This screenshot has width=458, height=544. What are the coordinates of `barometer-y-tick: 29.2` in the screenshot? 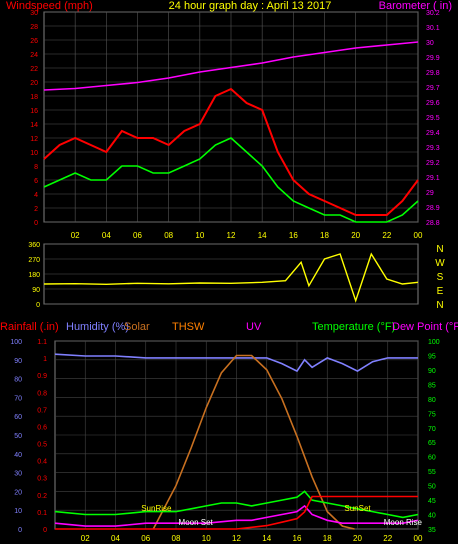 It's located at (433, 163).